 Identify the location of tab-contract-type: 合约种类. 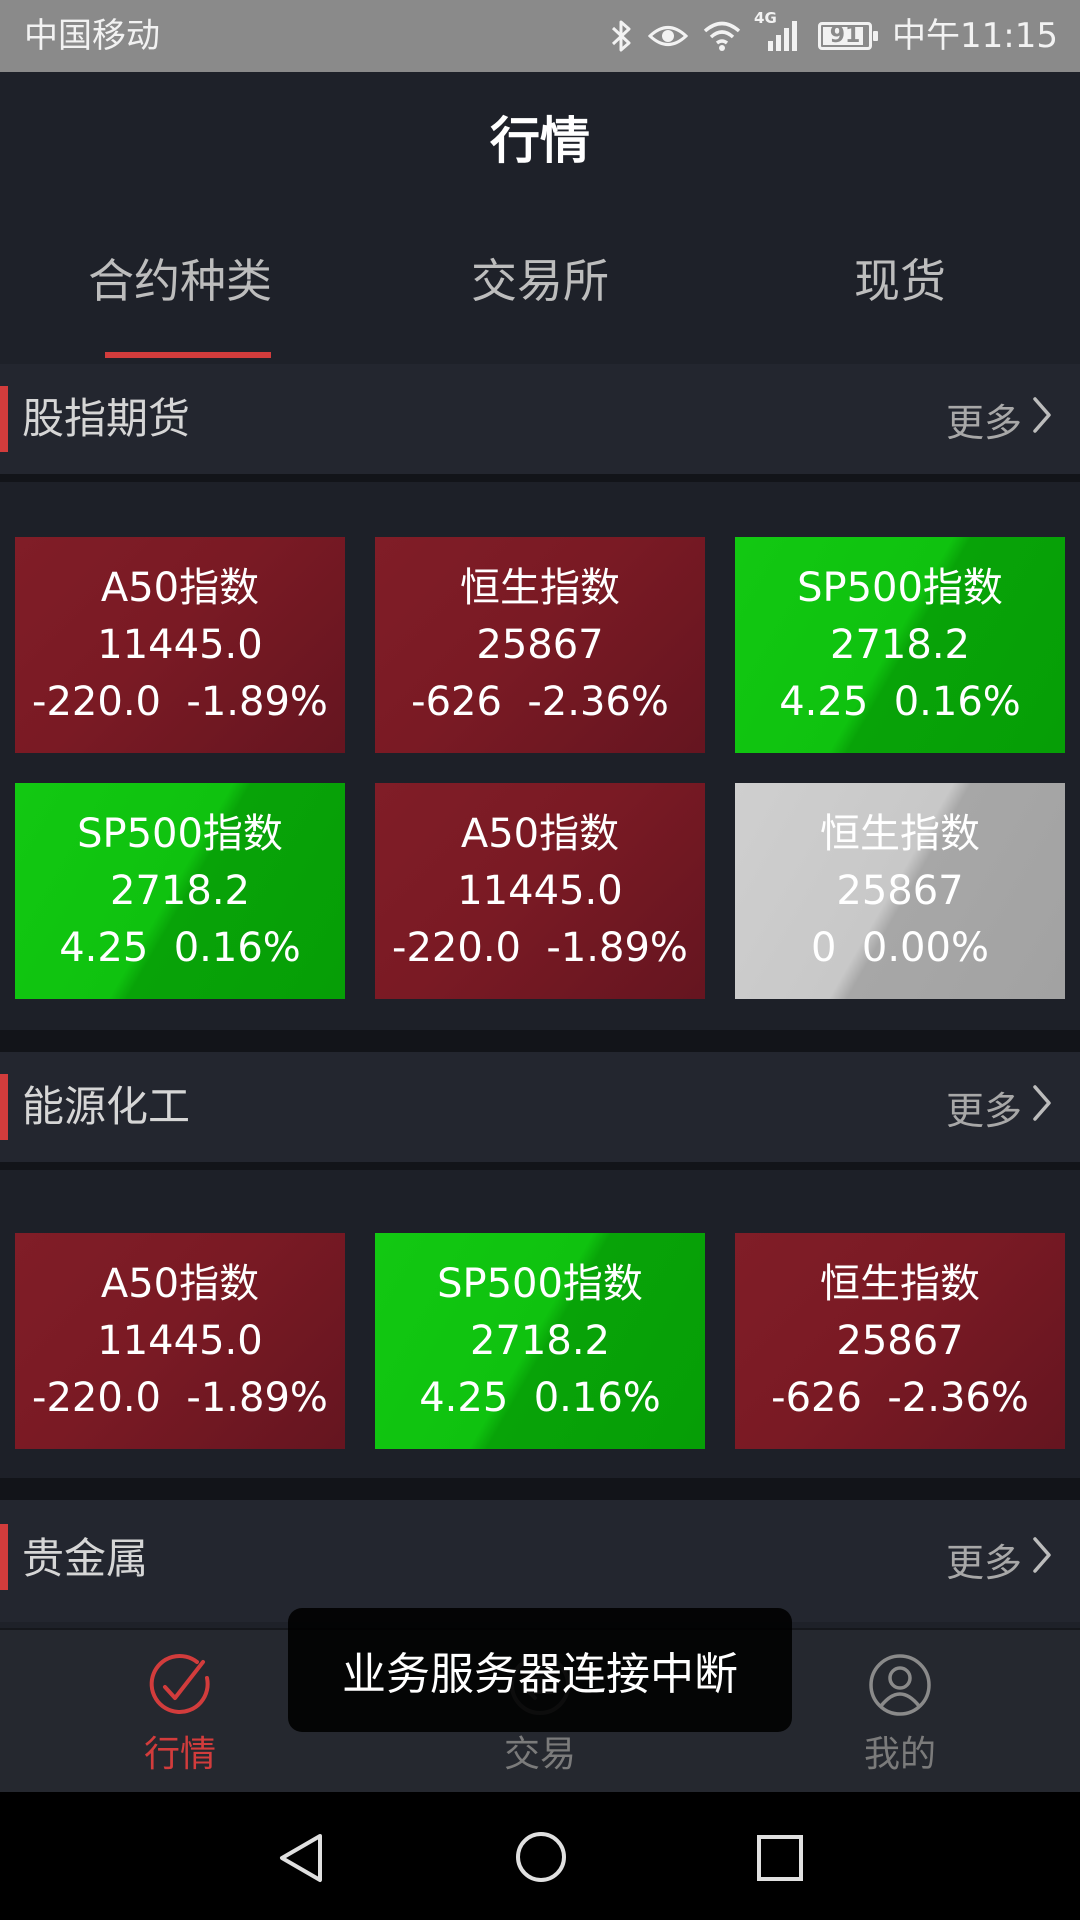
(180, 281).